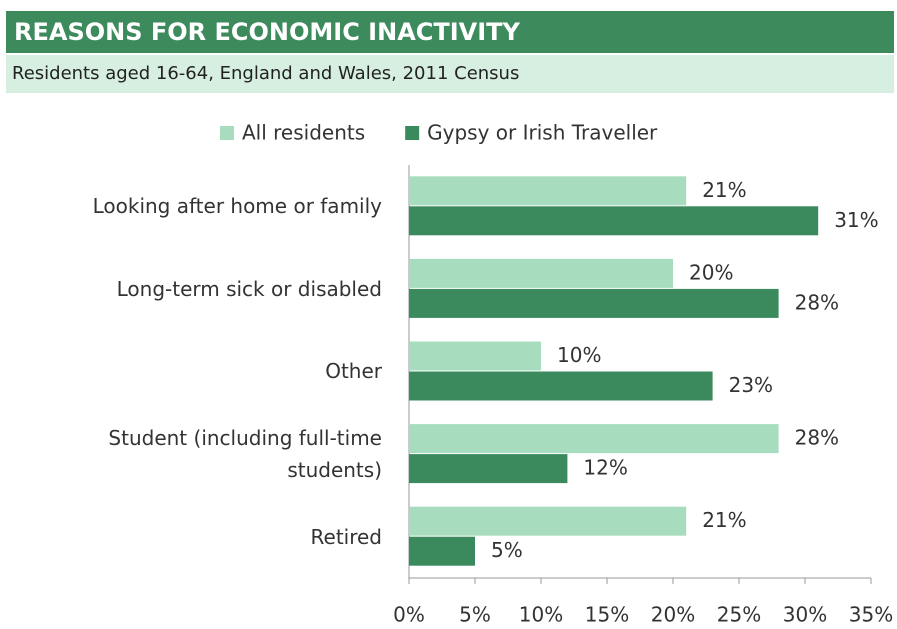 The image size is (897, 629). I want to click on chart-title: REASONS FOR ECONOMIC INACTIVITY, so click(450, 32).